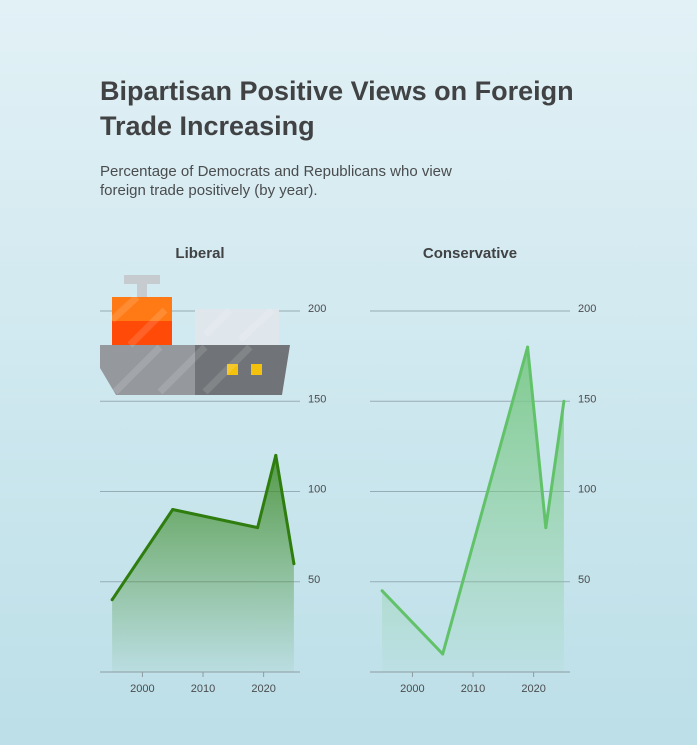 This screenshot has height=745, width=697. What do you see at coordinates (473, 689) in the screenshot?
I see `con-x-tick-label: 2010` at bounding box center [473, 689].